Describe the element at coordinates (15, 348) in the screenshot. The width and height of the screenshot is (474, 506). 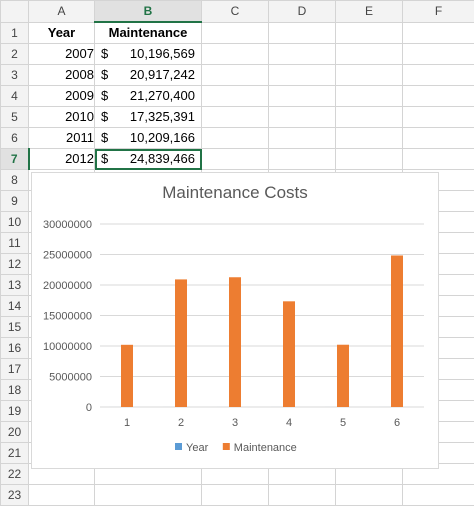
I see `row-header-16: 16` at that location.